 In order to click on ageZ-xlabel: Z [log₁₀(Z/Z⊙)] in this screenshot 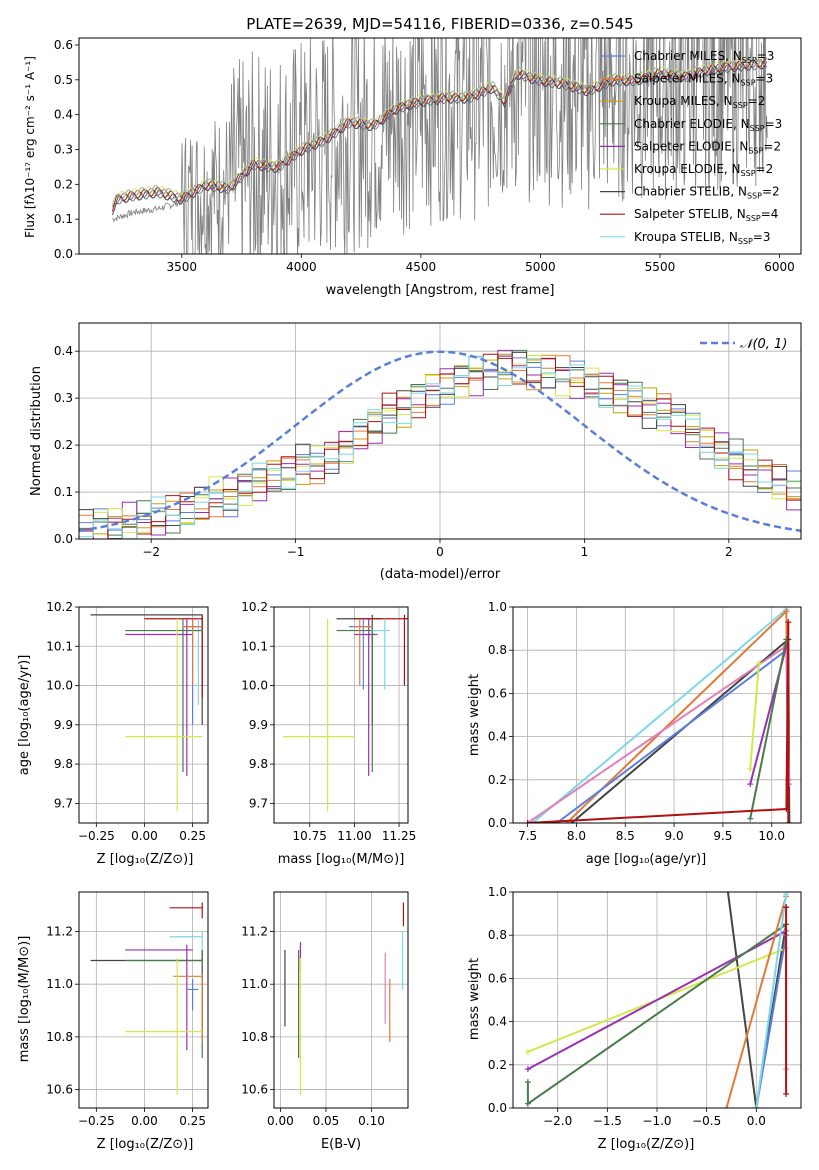, I will do `click(145, 859)`.